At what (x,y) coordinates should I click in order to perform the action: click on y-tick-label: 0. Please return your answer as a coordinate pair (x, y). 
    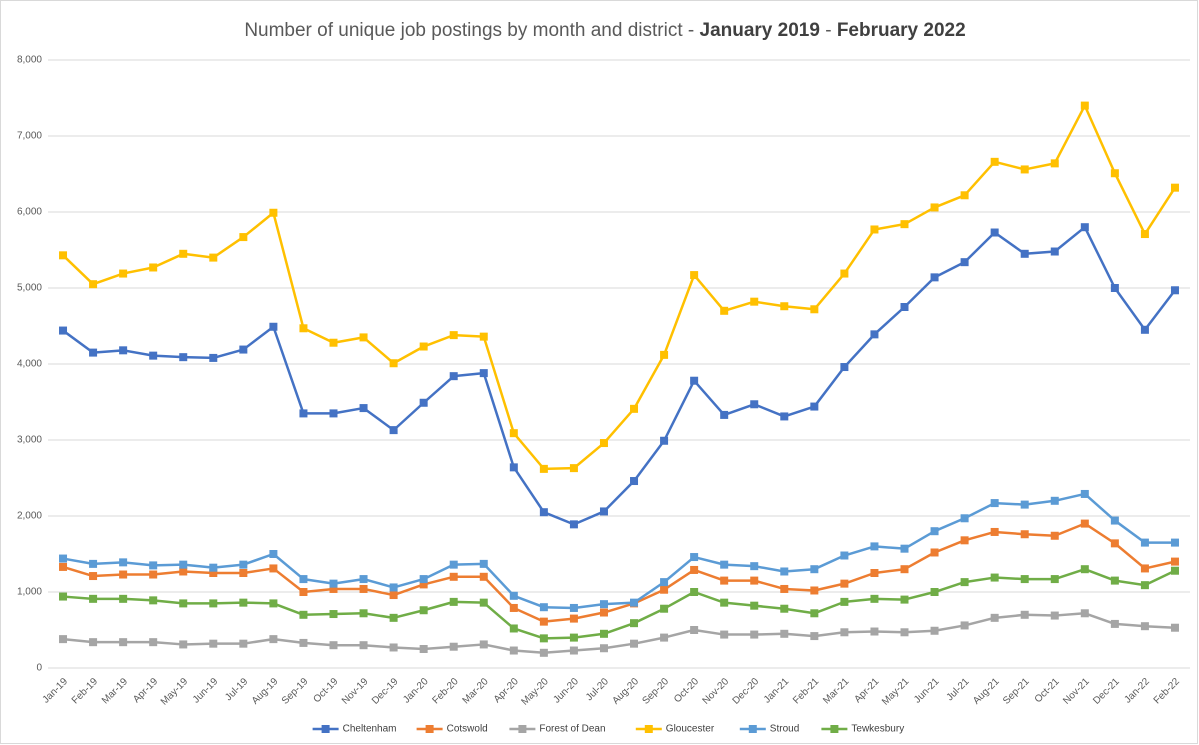
    Looking at the image, I should click on (39, 668).